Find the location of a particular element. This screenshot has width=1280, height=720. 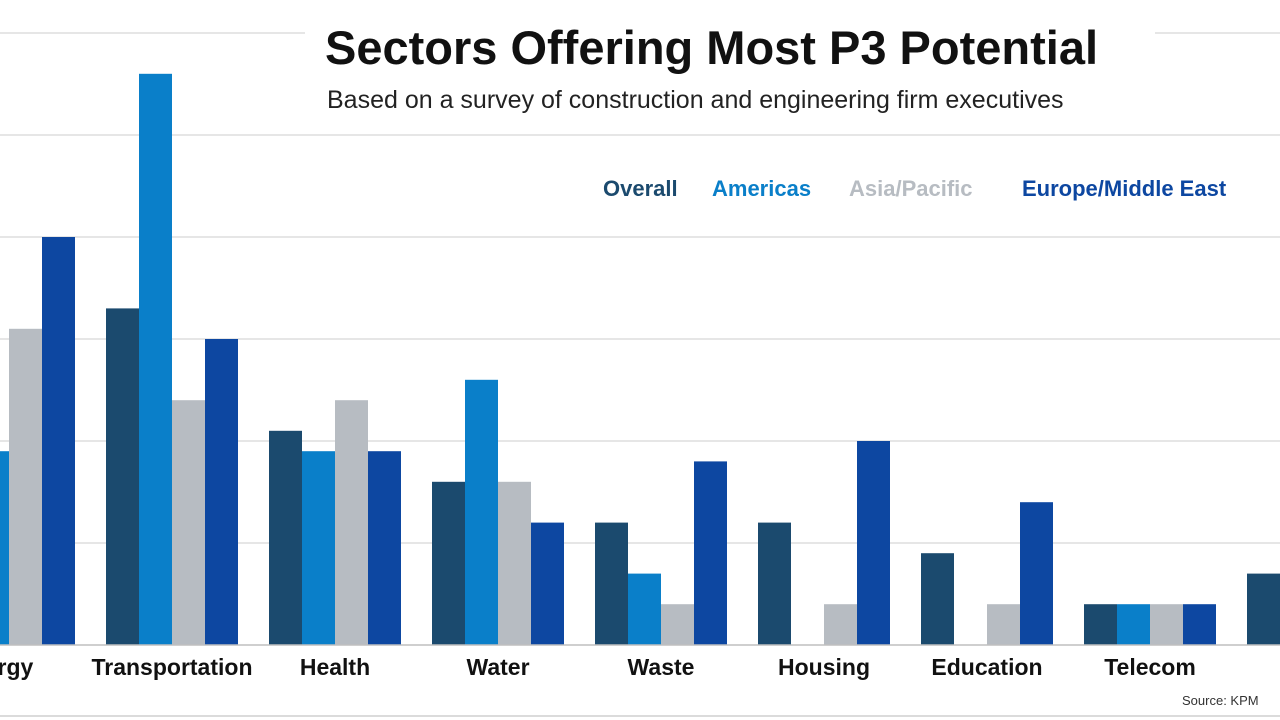

category-label: Waste is located at coordinates (661, 667).